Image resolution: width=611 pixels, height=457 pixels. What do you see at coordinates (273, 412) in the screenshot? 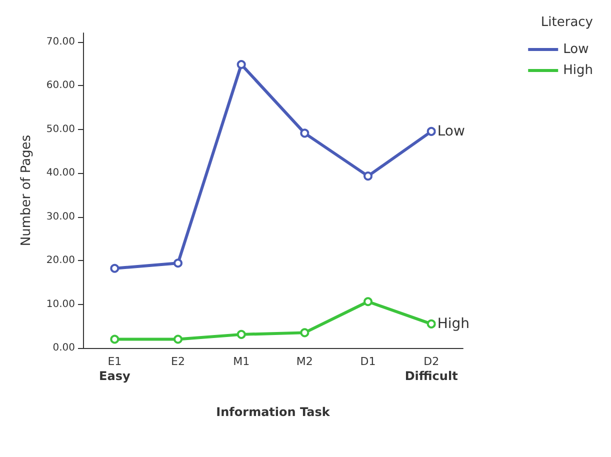
I see `x-axis-title: Information Task` at bounding box center [273, 412].